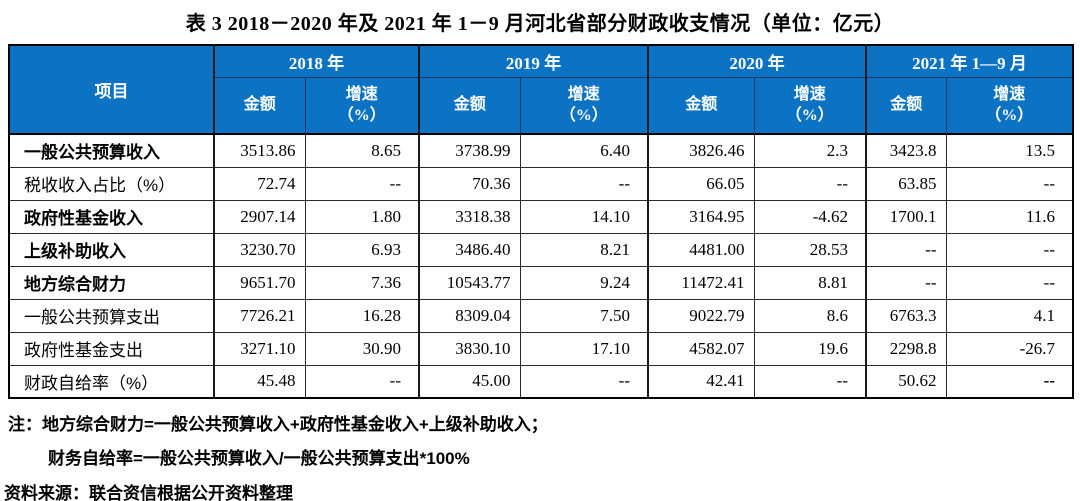 This screenshot has height=501, width=1080. I want to click on subheader-amount-2018: 金额, so click(259, 105).